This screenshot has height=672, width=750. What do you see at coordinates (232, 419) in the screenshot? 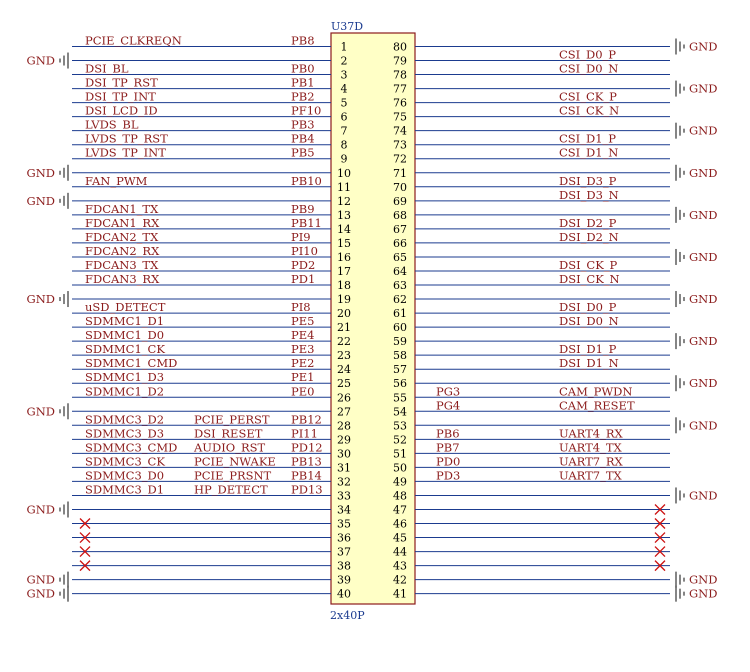
I see `alt-net-label-left: PCIE_PERST` at bounding box center [232, 419].